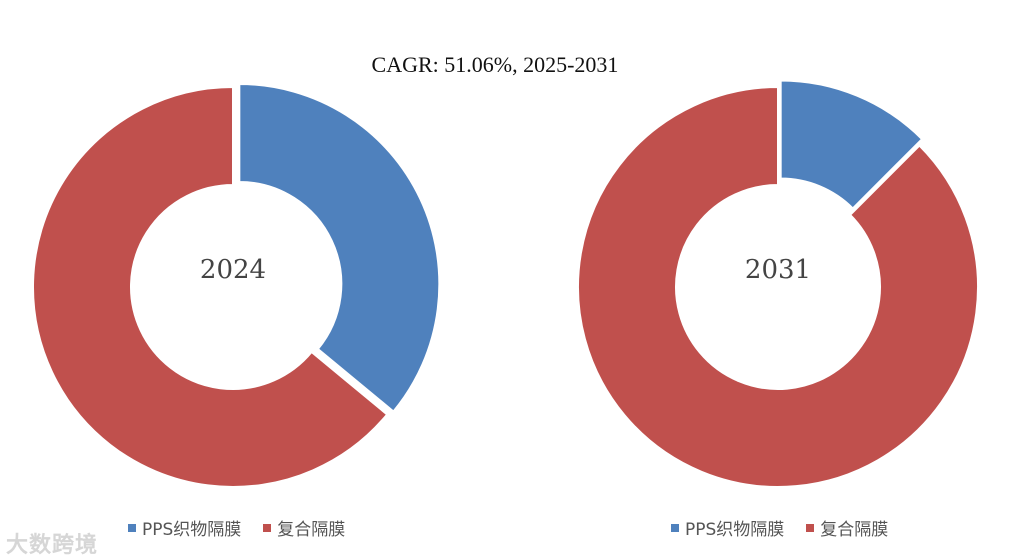  Describe the element at coordinates (790, 527) in the screenshot. I see `legend-2031: PPS织物隔膜 复合隔膜` at that location.